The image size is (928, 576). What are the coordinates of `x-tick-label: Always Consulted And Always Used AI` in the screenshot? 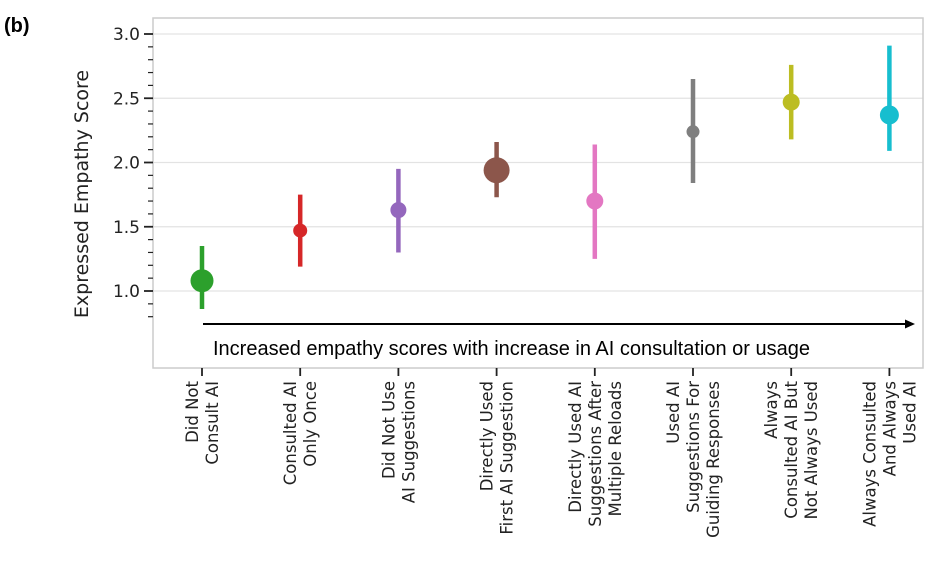 It's located at (889, 454).